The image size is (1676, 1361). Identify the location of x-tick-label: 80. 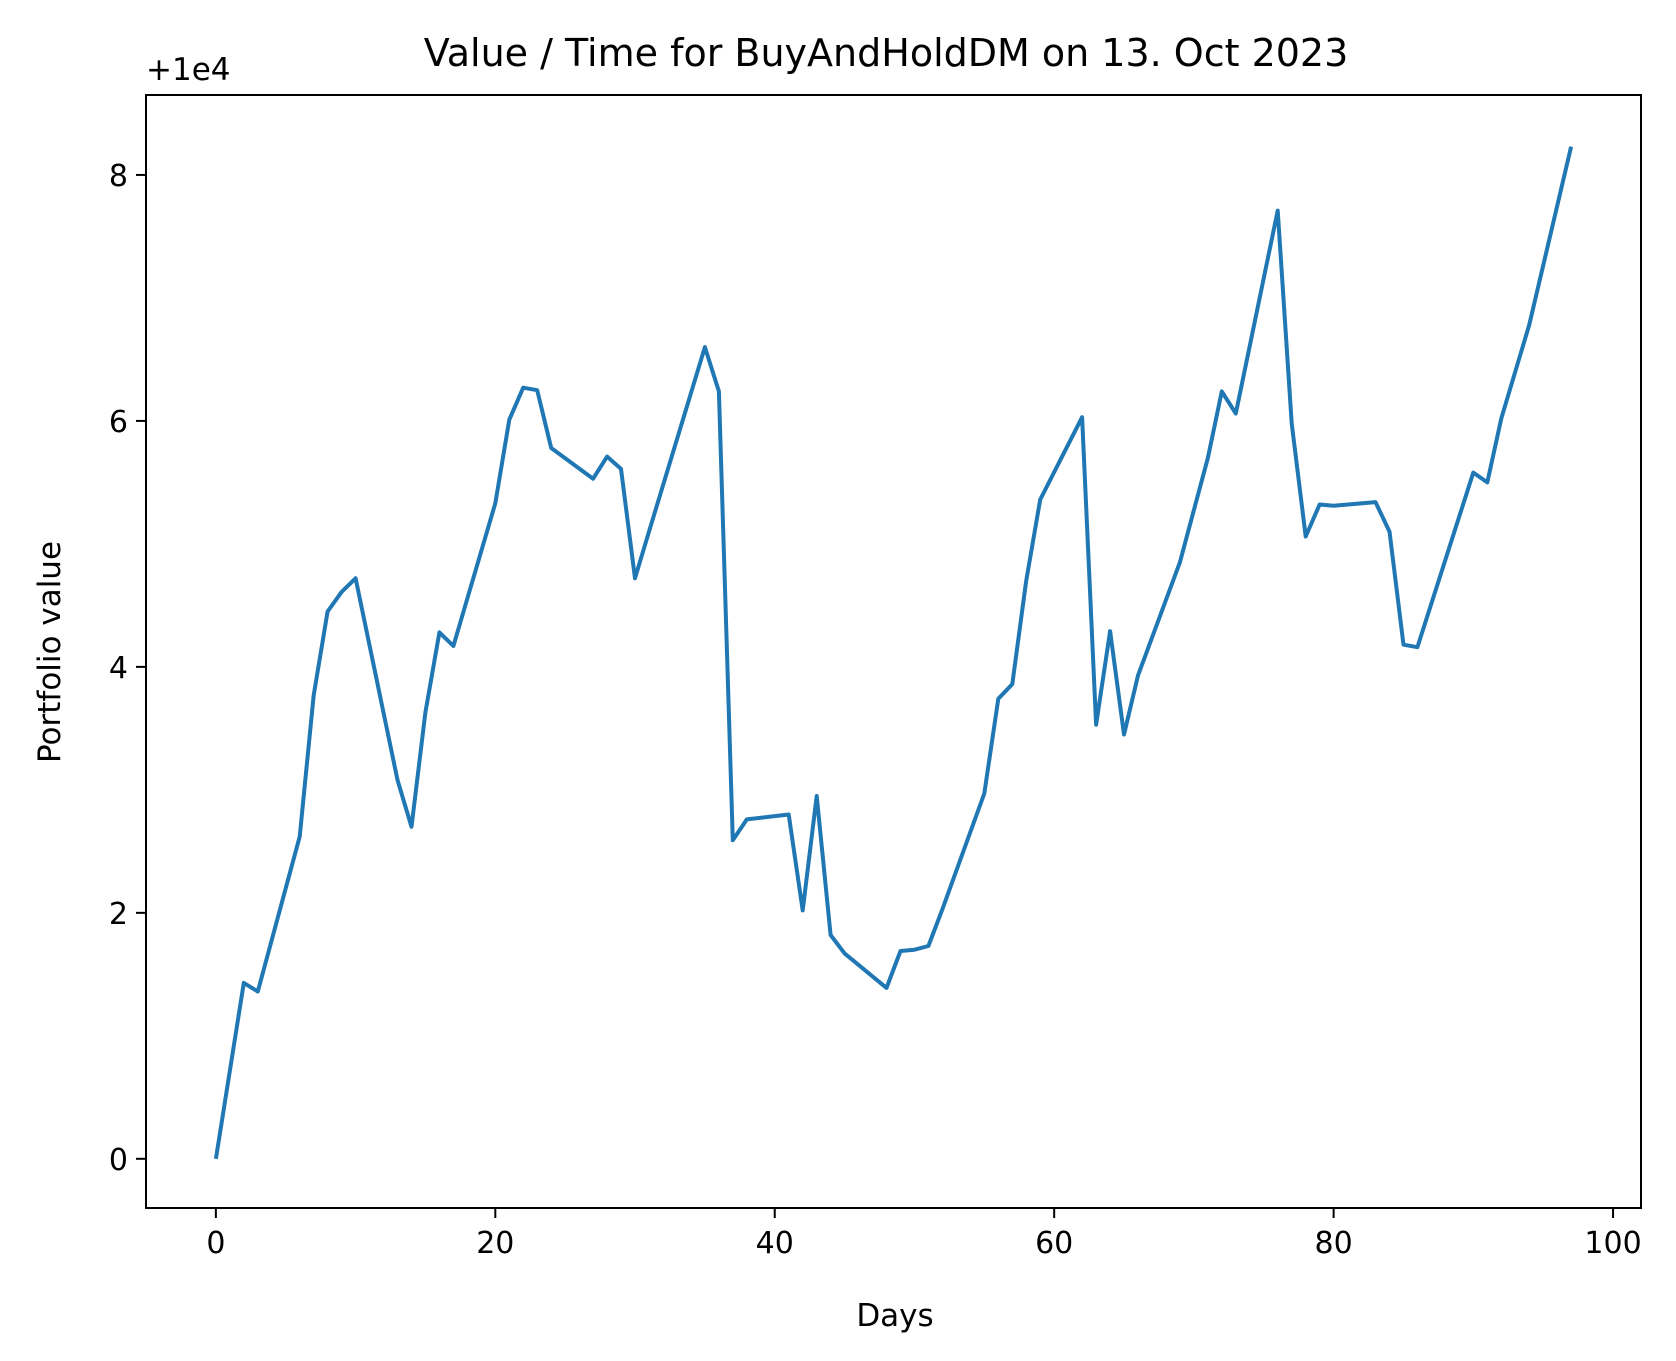
(1334, 1243).